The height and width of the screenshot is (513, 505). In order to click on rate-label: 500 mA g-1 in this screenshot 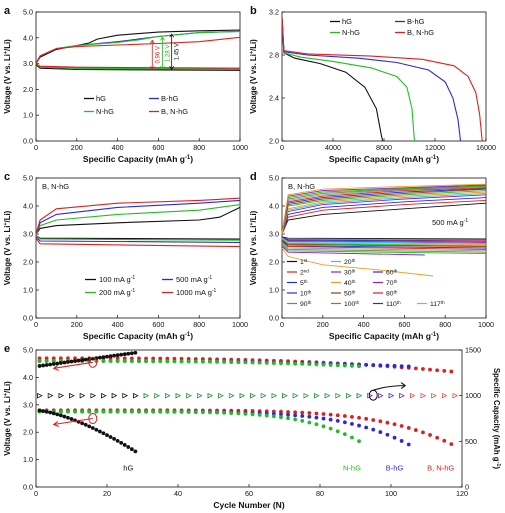, I will do `click(450, 222)`.